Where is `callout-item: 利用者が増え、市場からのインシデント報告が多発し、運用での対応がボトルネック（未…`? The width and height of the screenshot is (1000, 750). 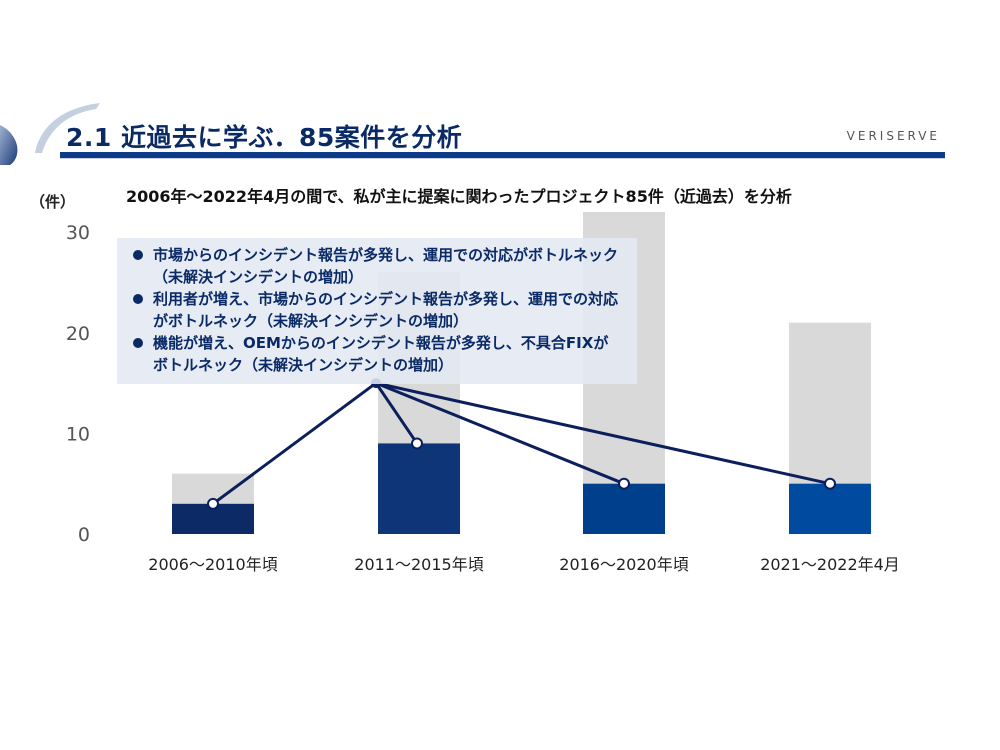 callout-item: 利用者が増え、市場からのインシデント報告が多発し、運用での対応がボトルネック（未… is located at coordinates (379, 310).